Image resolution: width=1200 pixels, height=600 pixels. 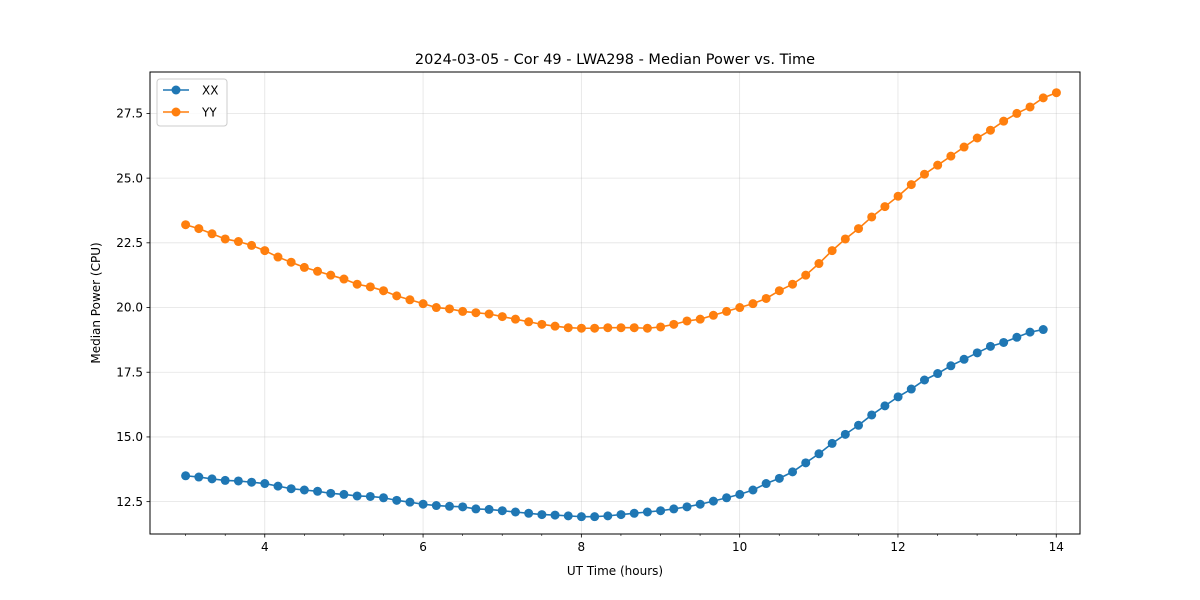 I want to click on y-axis-ticks: 12.5 15.0 17.5 20.0 22.5 25.0 27.5, so click(x=133, y=308).